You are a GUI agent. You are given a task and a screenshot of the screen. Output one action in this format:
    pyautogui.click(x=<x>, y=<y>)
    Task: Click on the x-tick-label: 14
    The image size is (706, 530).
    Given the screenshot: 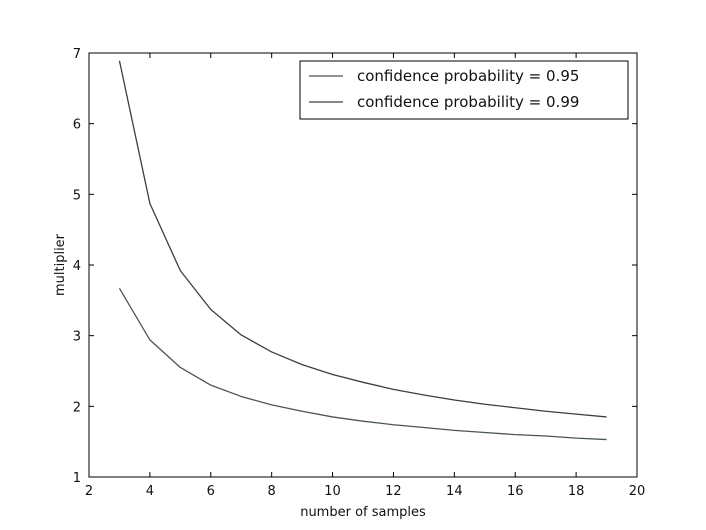 What is the action you would take?
    pyautogui.click(x=454, y=491)
    